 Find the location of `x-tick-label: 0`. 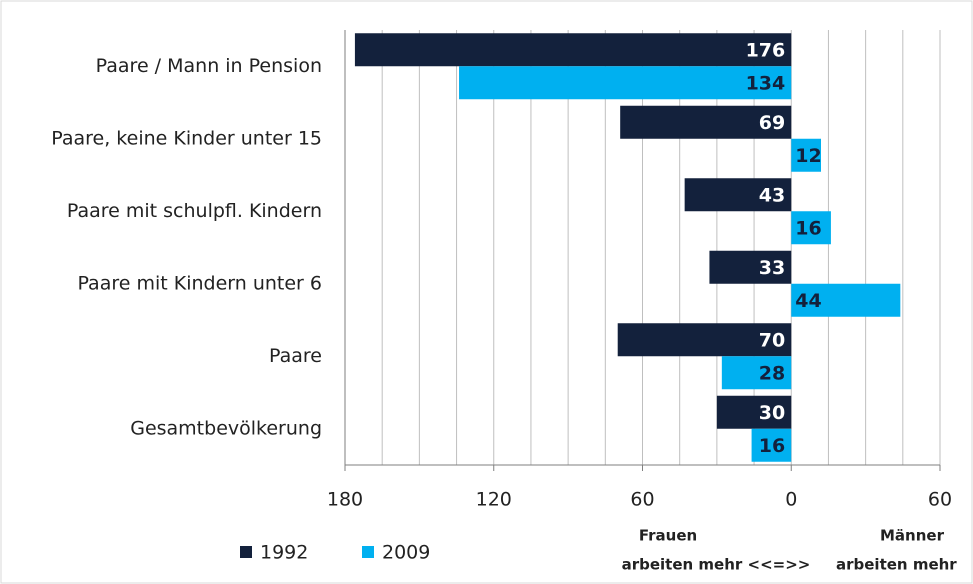

x-tick-label: 0 is located at coordinates (791, 500).